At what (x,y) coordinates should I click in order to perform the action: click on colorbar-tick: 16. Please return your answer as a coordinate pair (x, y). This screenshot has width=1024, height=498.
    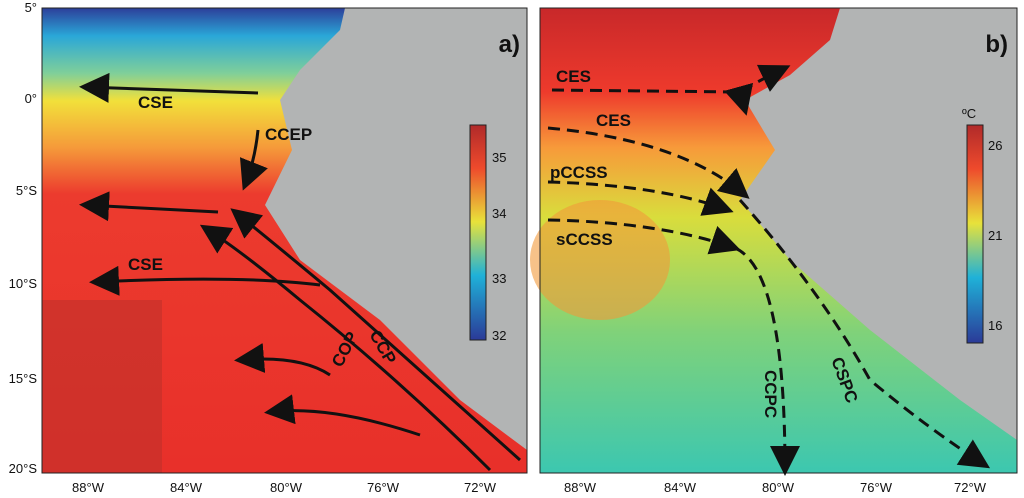
    Looking at the image, I should click on (995, 325).